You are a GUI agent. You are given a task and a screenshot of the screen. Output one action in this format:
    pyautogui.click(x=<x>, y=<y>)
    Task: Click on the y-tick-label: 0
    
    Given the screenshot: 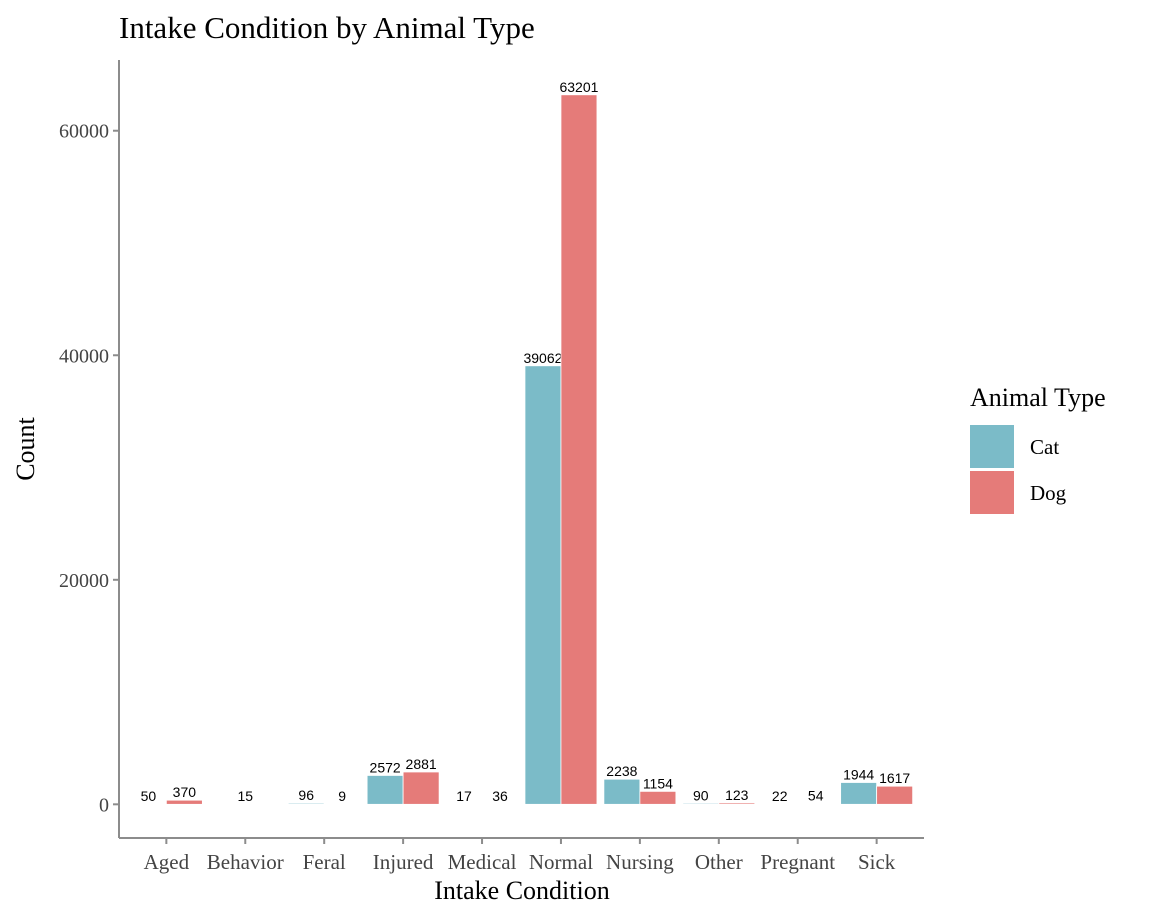 What is the action you would take?
    pyautogui.click(x=104, y=805)
    